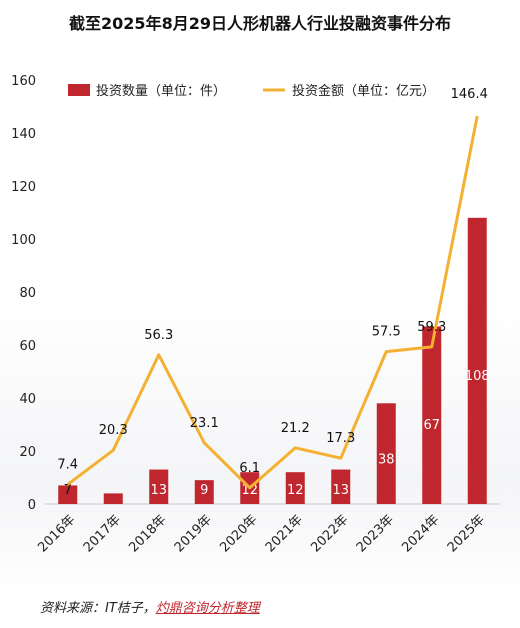  What do you see at coordinates (477, 361) in the screenshot?
I see `bar-2025年` at bounding box center [477, 361].